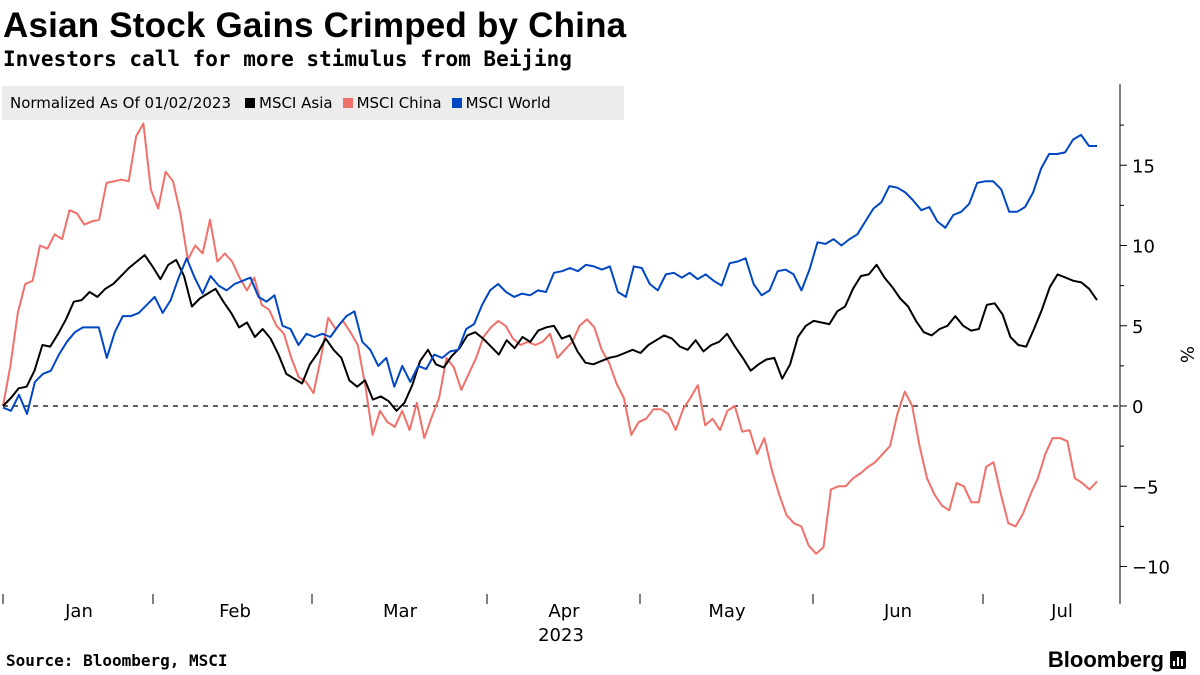 Image resolution: width=1200 pixels, height=675 pixels. What do you see at coordinates (1061, 611) in the screenshot?
I see `x-tick-label: Jul` at bounding box center [1061, 611].